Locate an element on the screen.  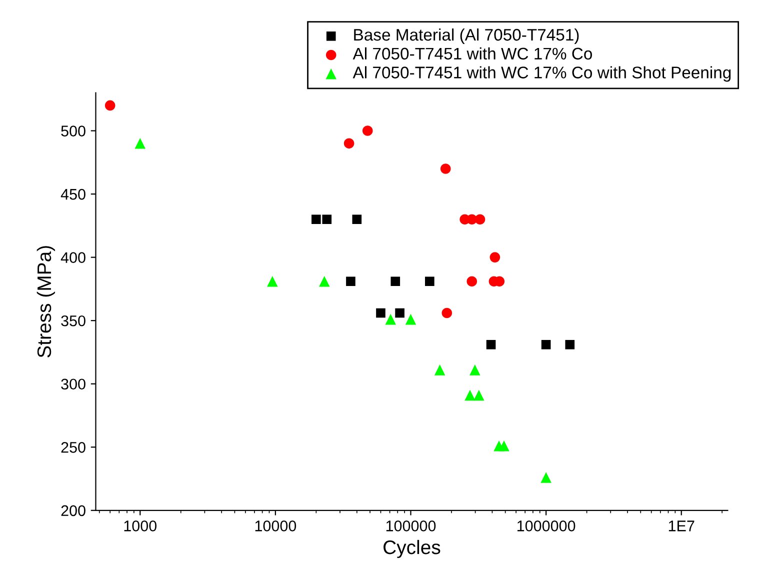
legend-label: Al 7050-T7451 with WC 17% Co is located at coordinates (472, 53).